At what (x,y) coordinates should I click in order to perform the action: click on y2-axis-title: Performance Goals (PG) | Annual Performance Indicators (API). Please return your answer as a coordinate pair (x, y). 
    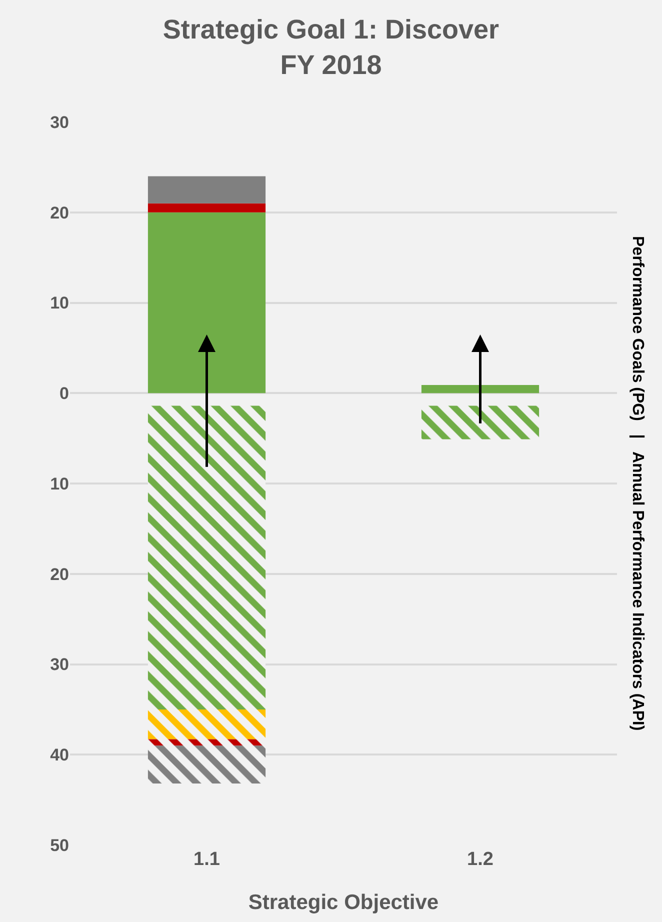
    Looking at the image, I should click on (637, 483).